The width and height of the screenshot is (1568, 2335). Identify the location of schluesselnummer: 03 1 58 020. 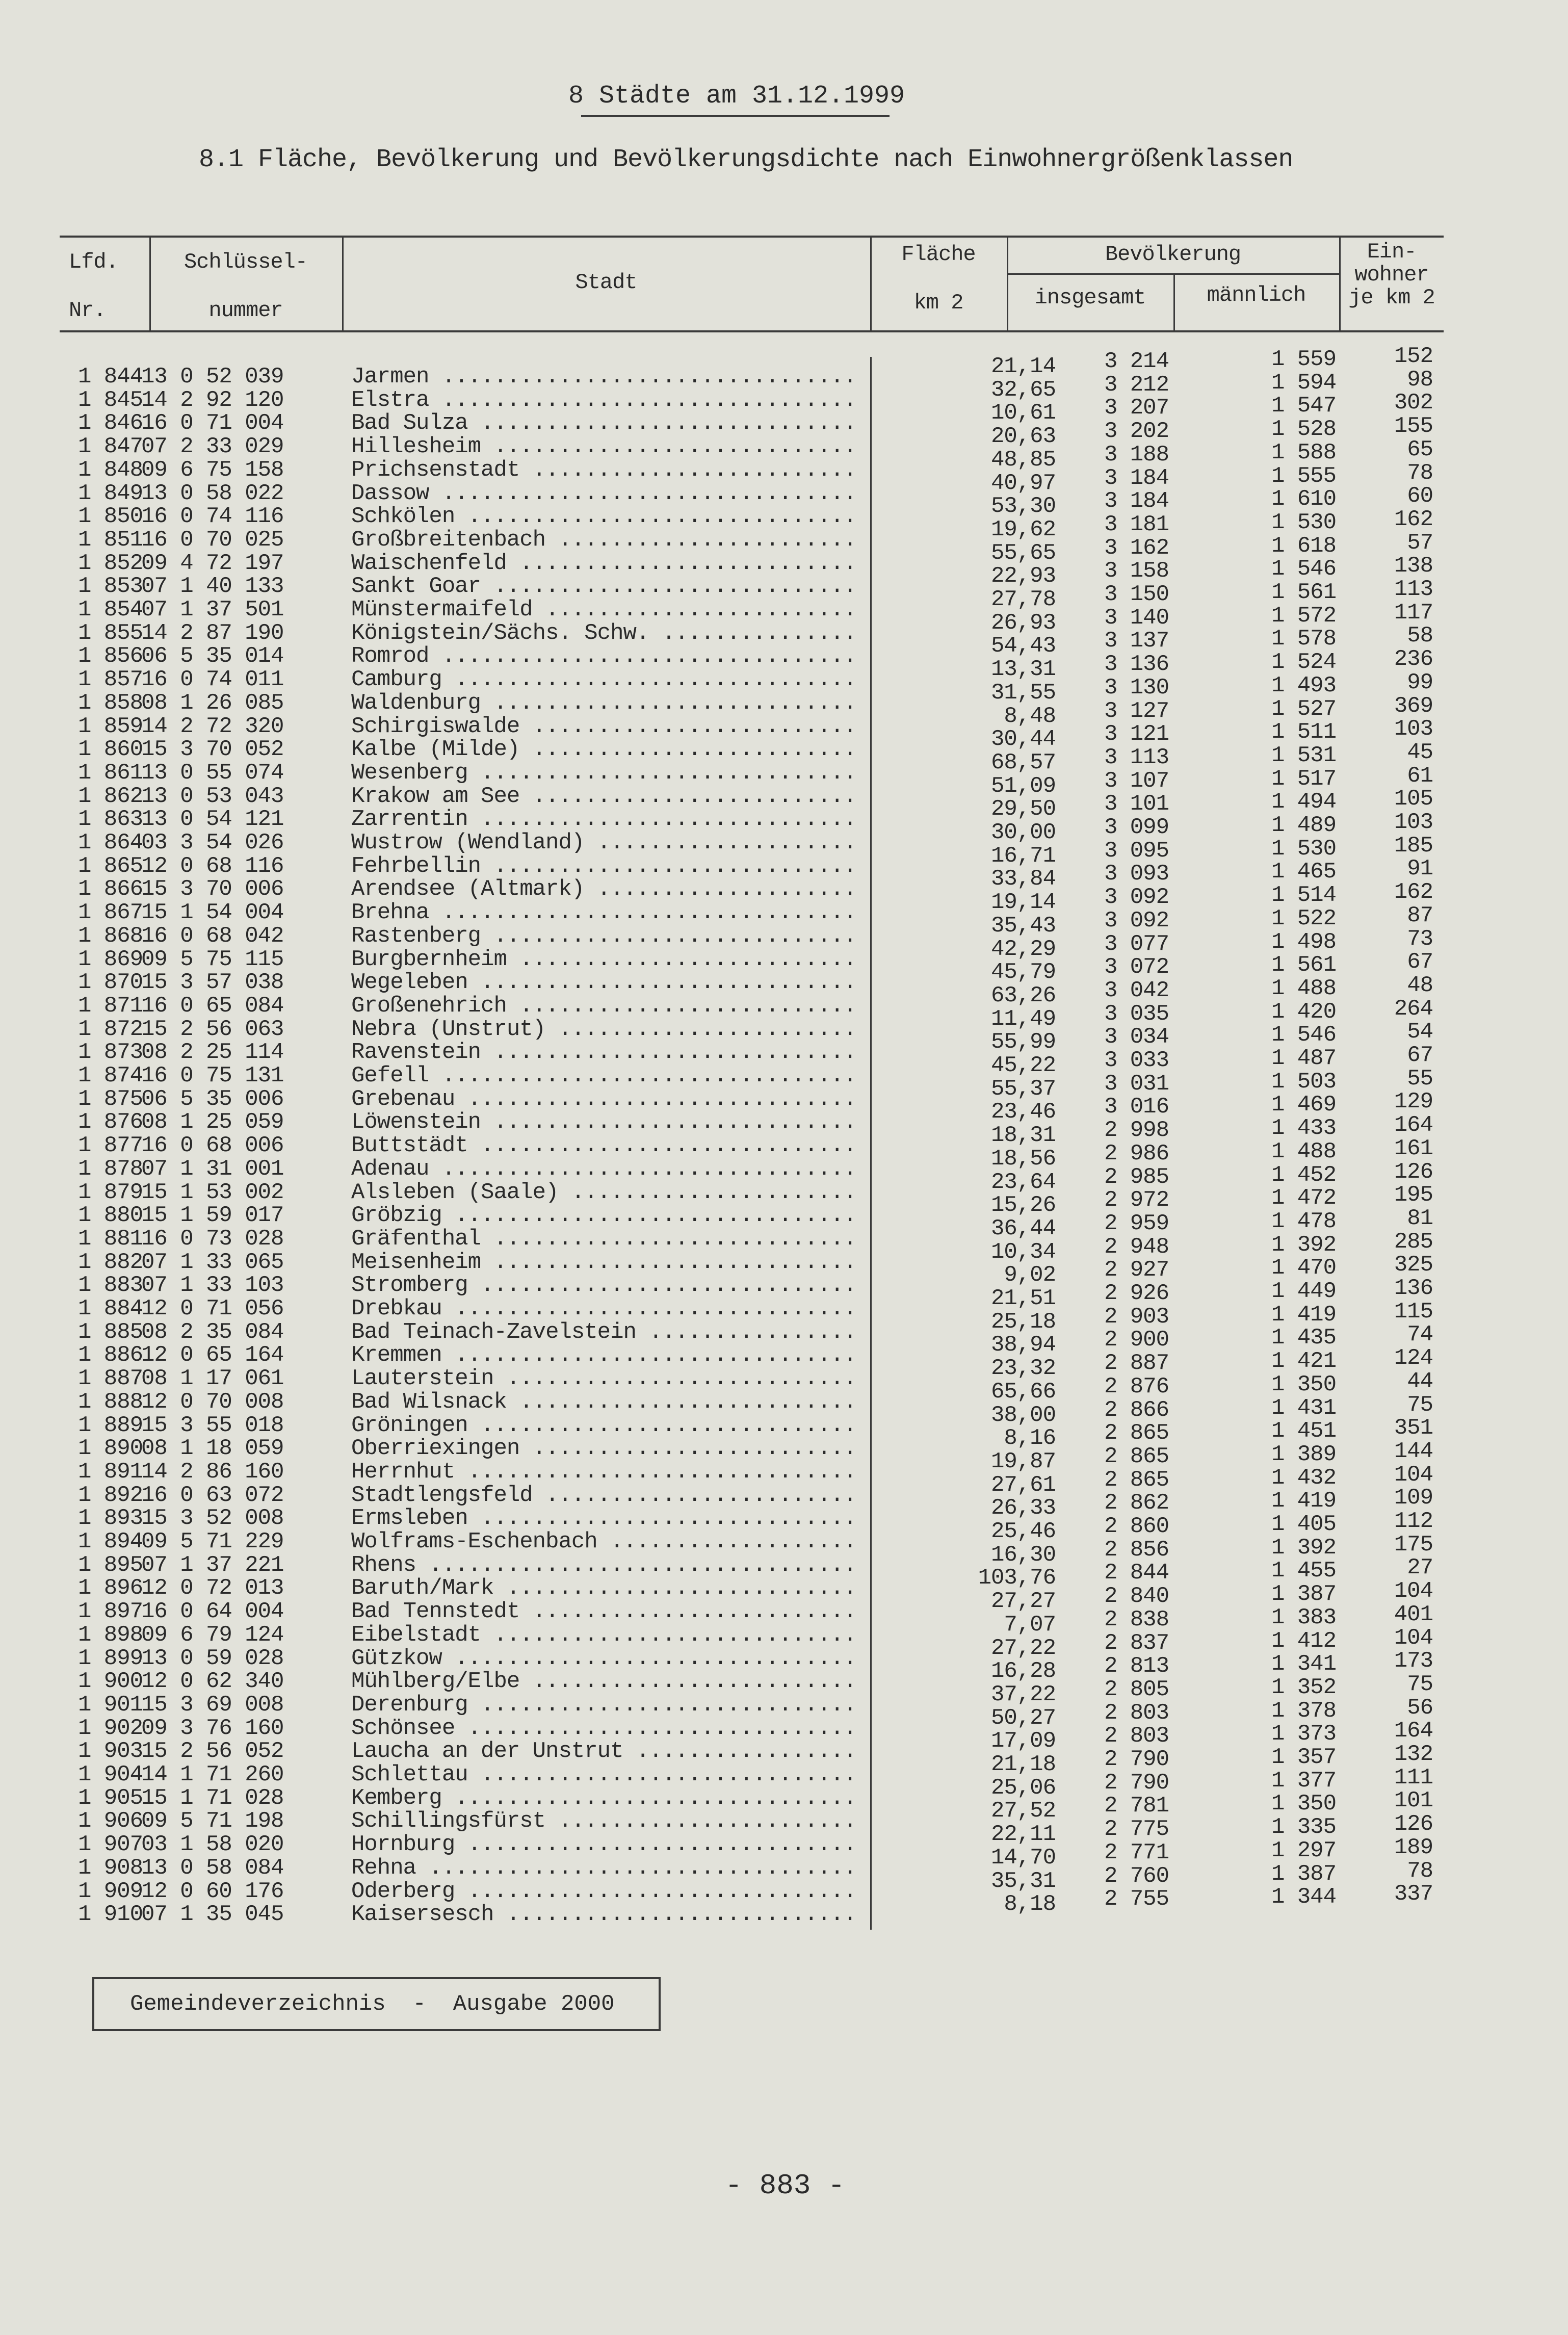
(212, 1845).